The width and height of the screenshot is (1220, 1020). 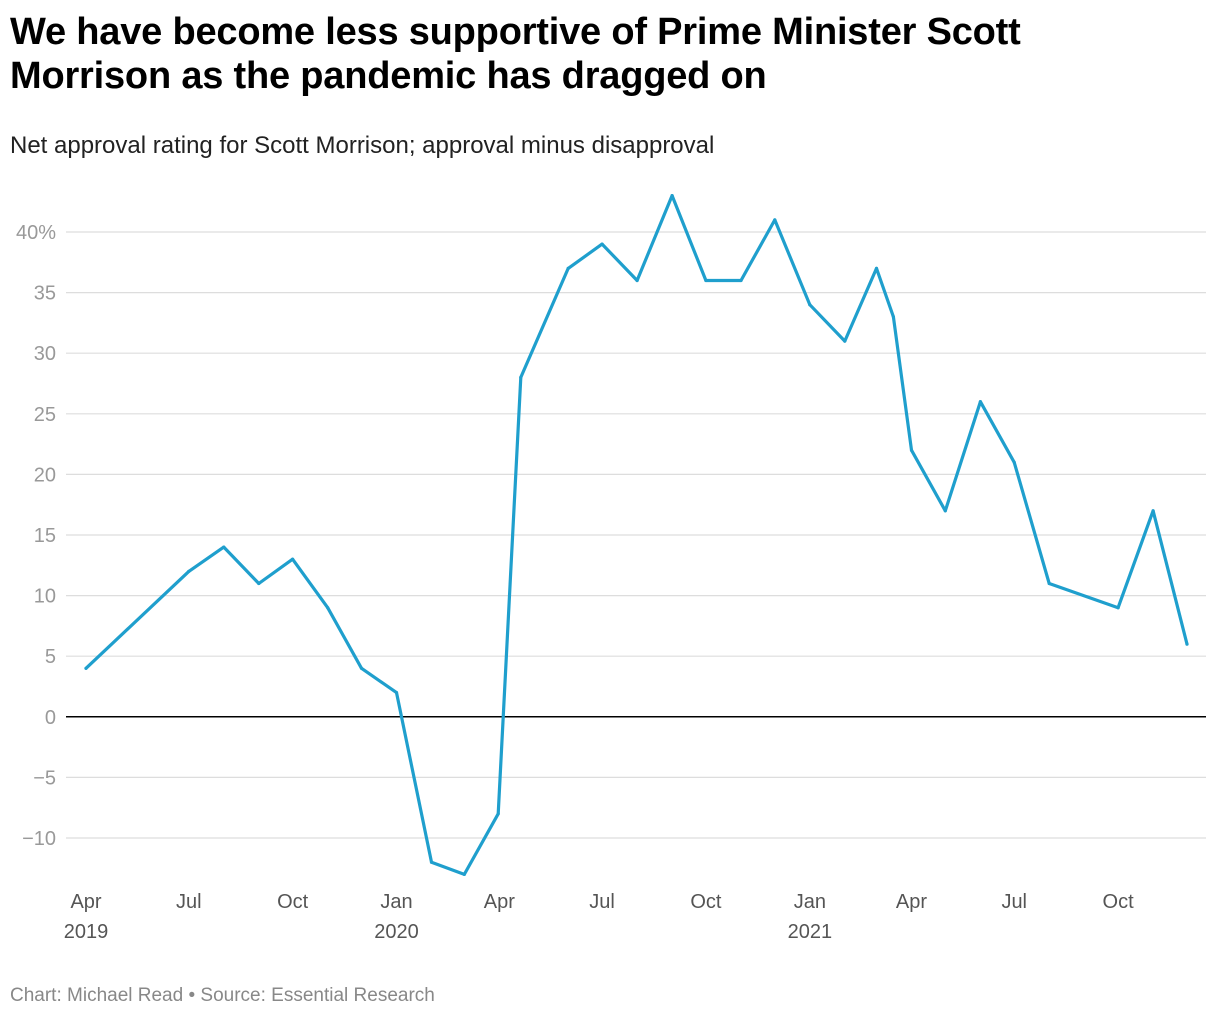 I want to click on y-tick-label: 15, so click(x=45, y=536).